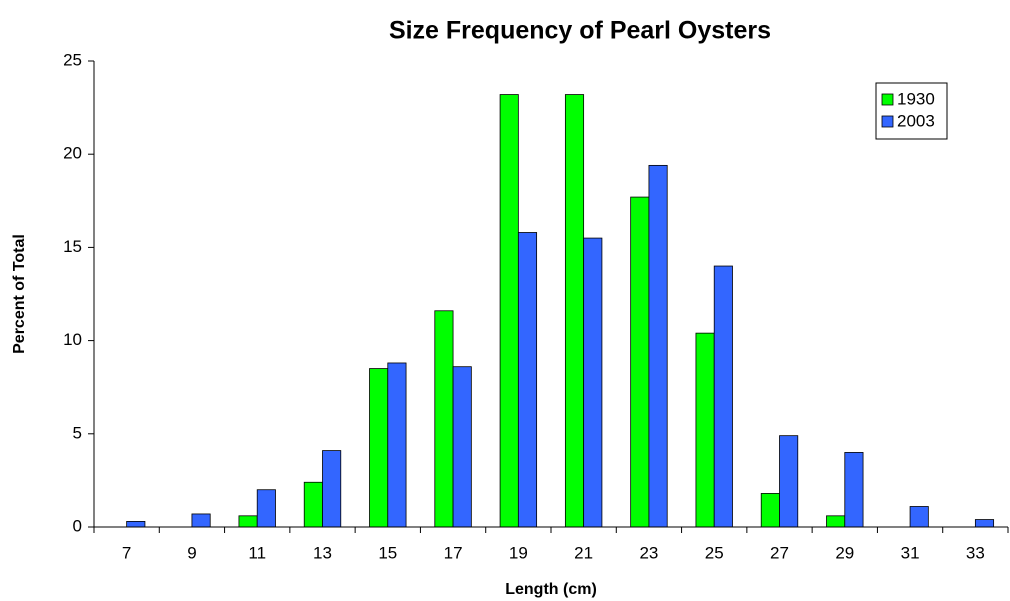 The width and height of the screenshot is (1010, 601). What do you see at coordinates (387, 552) in the screenshot?
I see `x-tick-label: 15` at bounding box center [387, 552].